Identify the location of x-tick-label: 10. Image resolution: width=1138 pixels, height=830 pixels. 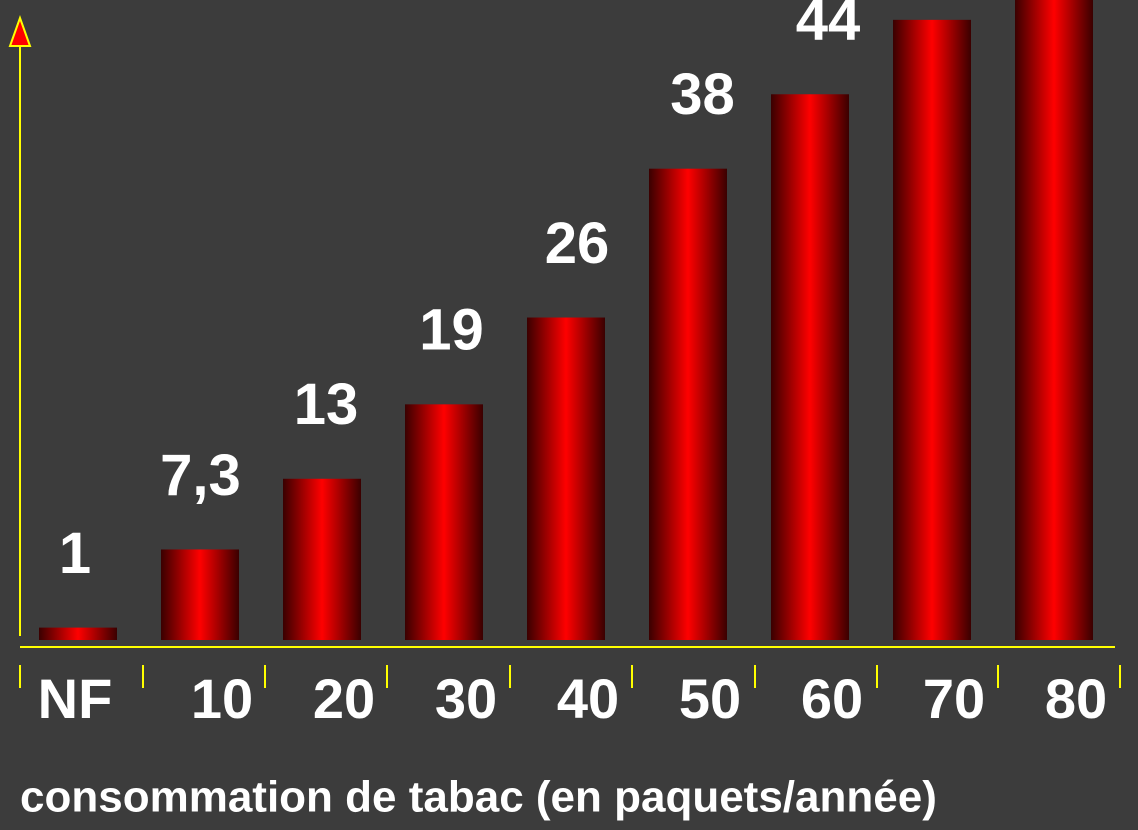
(222, 698).